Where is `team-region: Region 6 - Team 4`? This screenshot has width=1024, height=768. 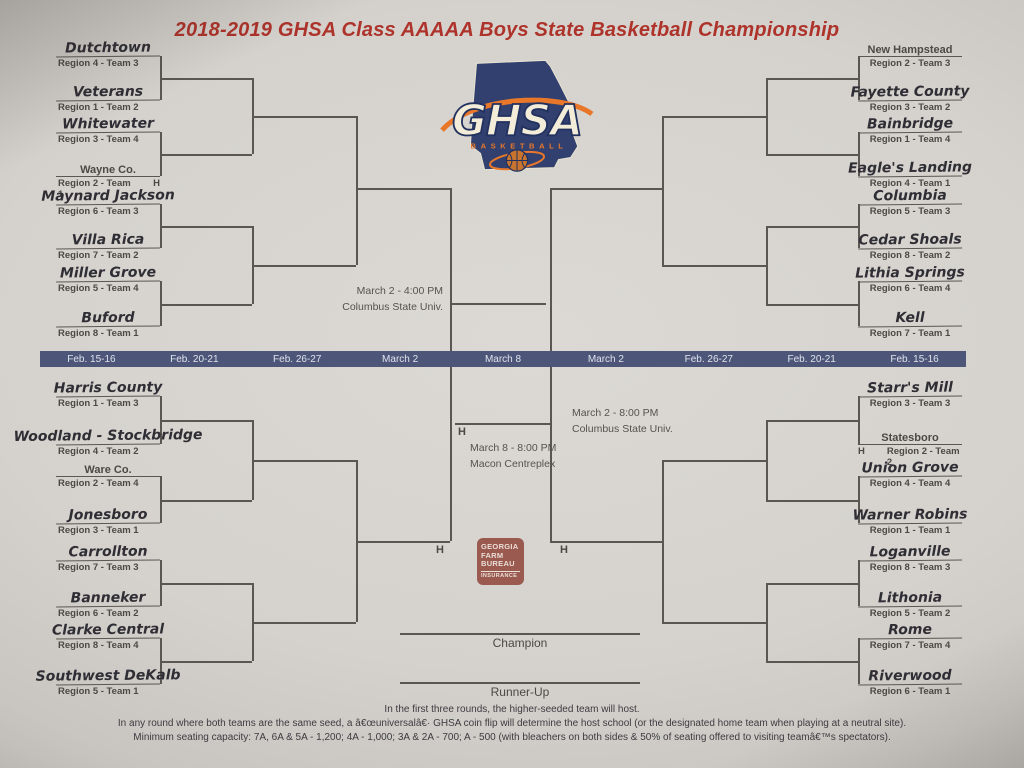
team-region: Region 6 - Team 4 is located at coordinates (910, 288).